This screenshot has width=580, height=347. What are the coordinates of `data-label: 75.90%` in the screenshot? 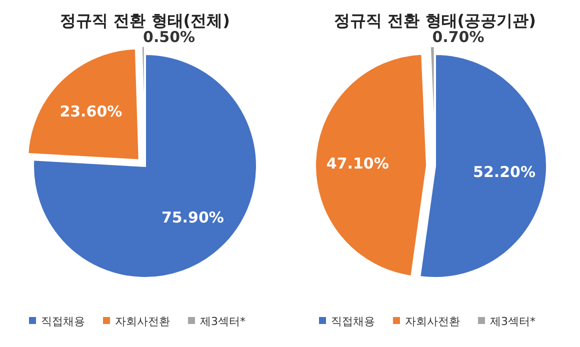 It's located at (192, 217).